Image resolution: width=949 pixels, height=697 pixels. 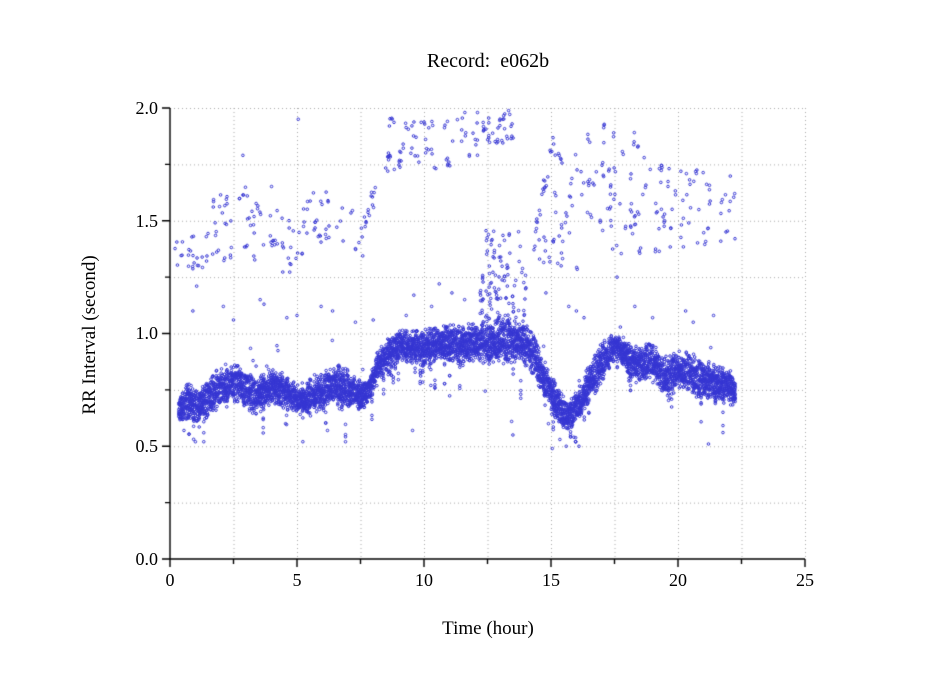 I want to click on x-tick-label-20: 20, so click(x=678, y=580).